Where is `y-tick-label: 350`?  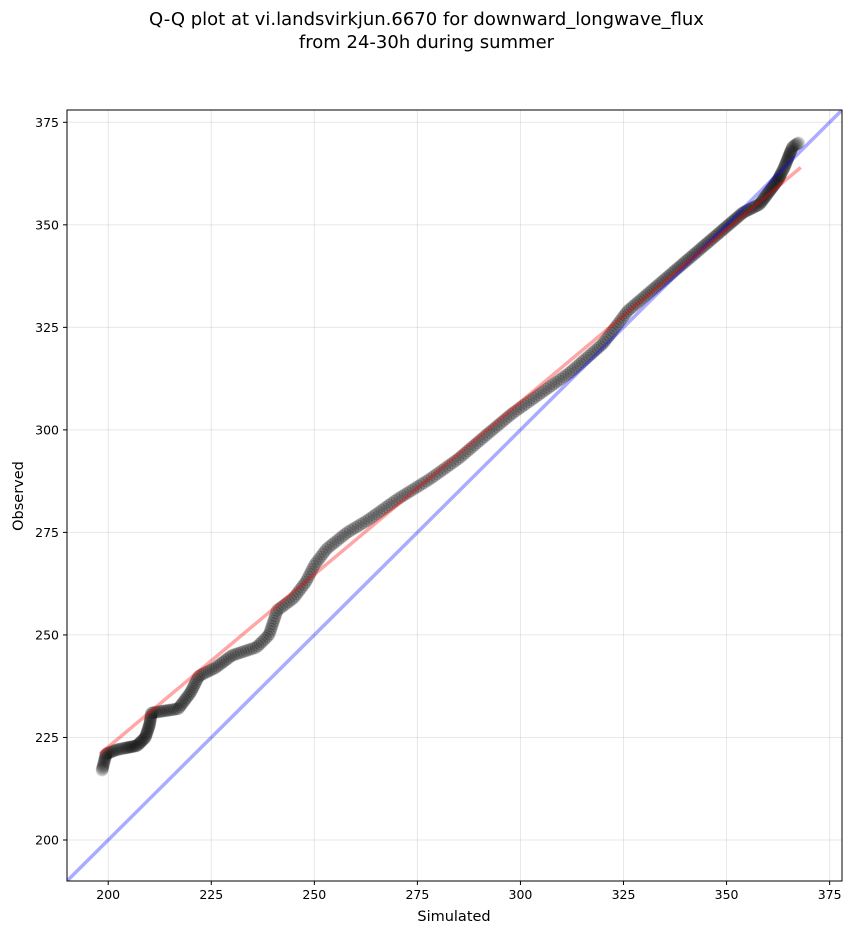
y-tick-label: 350 is located at coordinates (47, 224).